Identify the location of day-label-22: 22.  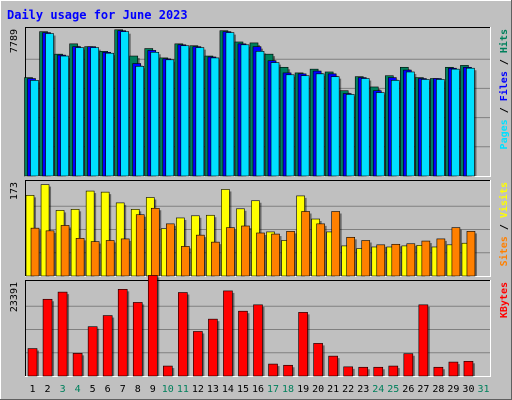
(348, 389).